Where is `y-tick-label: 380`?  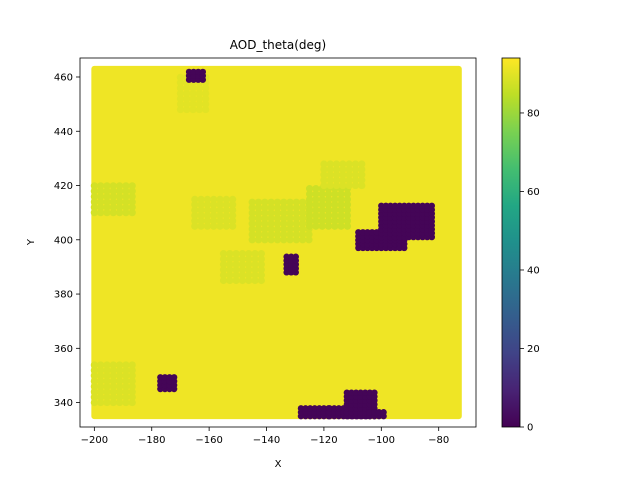
y-tick-label: 380 is located at coordinates (63, 295).